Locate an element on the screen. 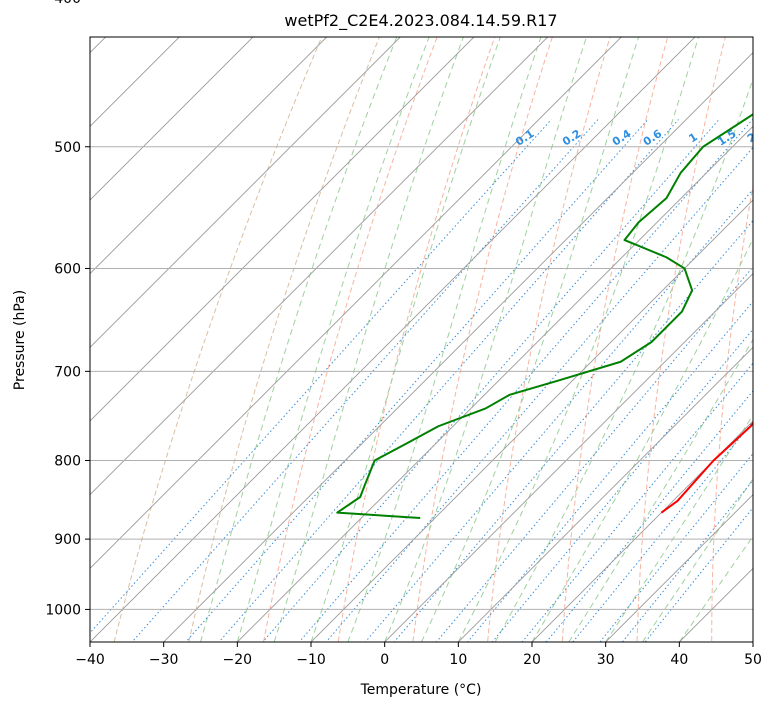 The height and width of the screenshot is (708, 775). x-tick-label: 40 is located at coordinates (679, 660).